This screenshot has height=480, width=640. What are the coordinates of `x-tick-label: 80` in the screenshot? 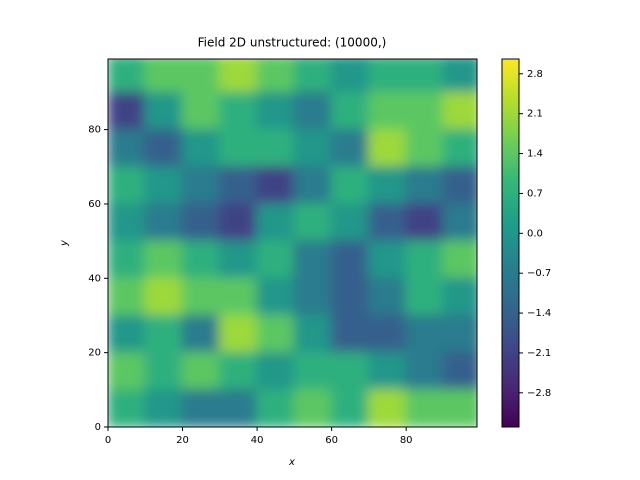 It's located at (406, 440).